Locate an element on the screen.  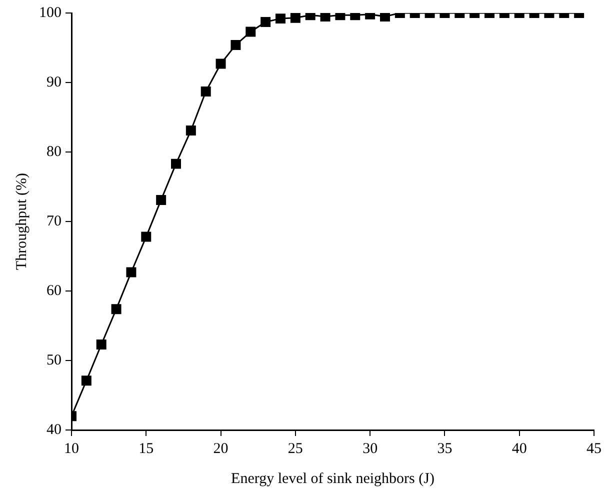
y-tick-label: 60 is located at coordinates (54, 290).